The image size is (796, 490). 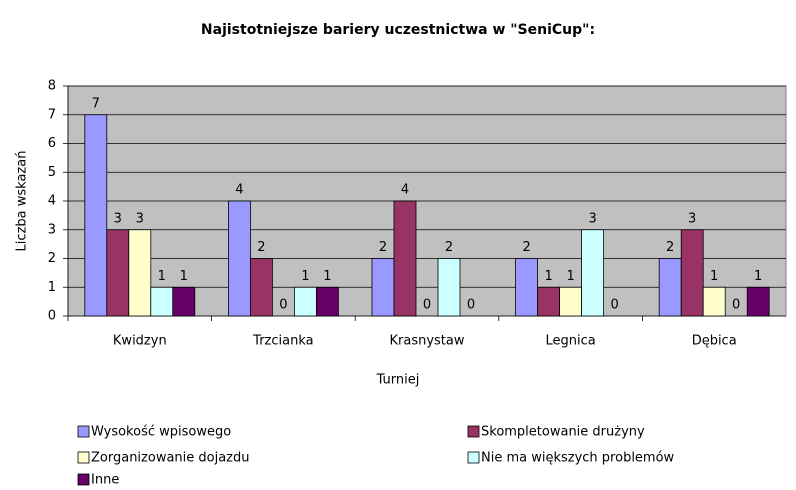 I want to click on legend-label: Nie ma większych problemów, so click(x=578, y=458).